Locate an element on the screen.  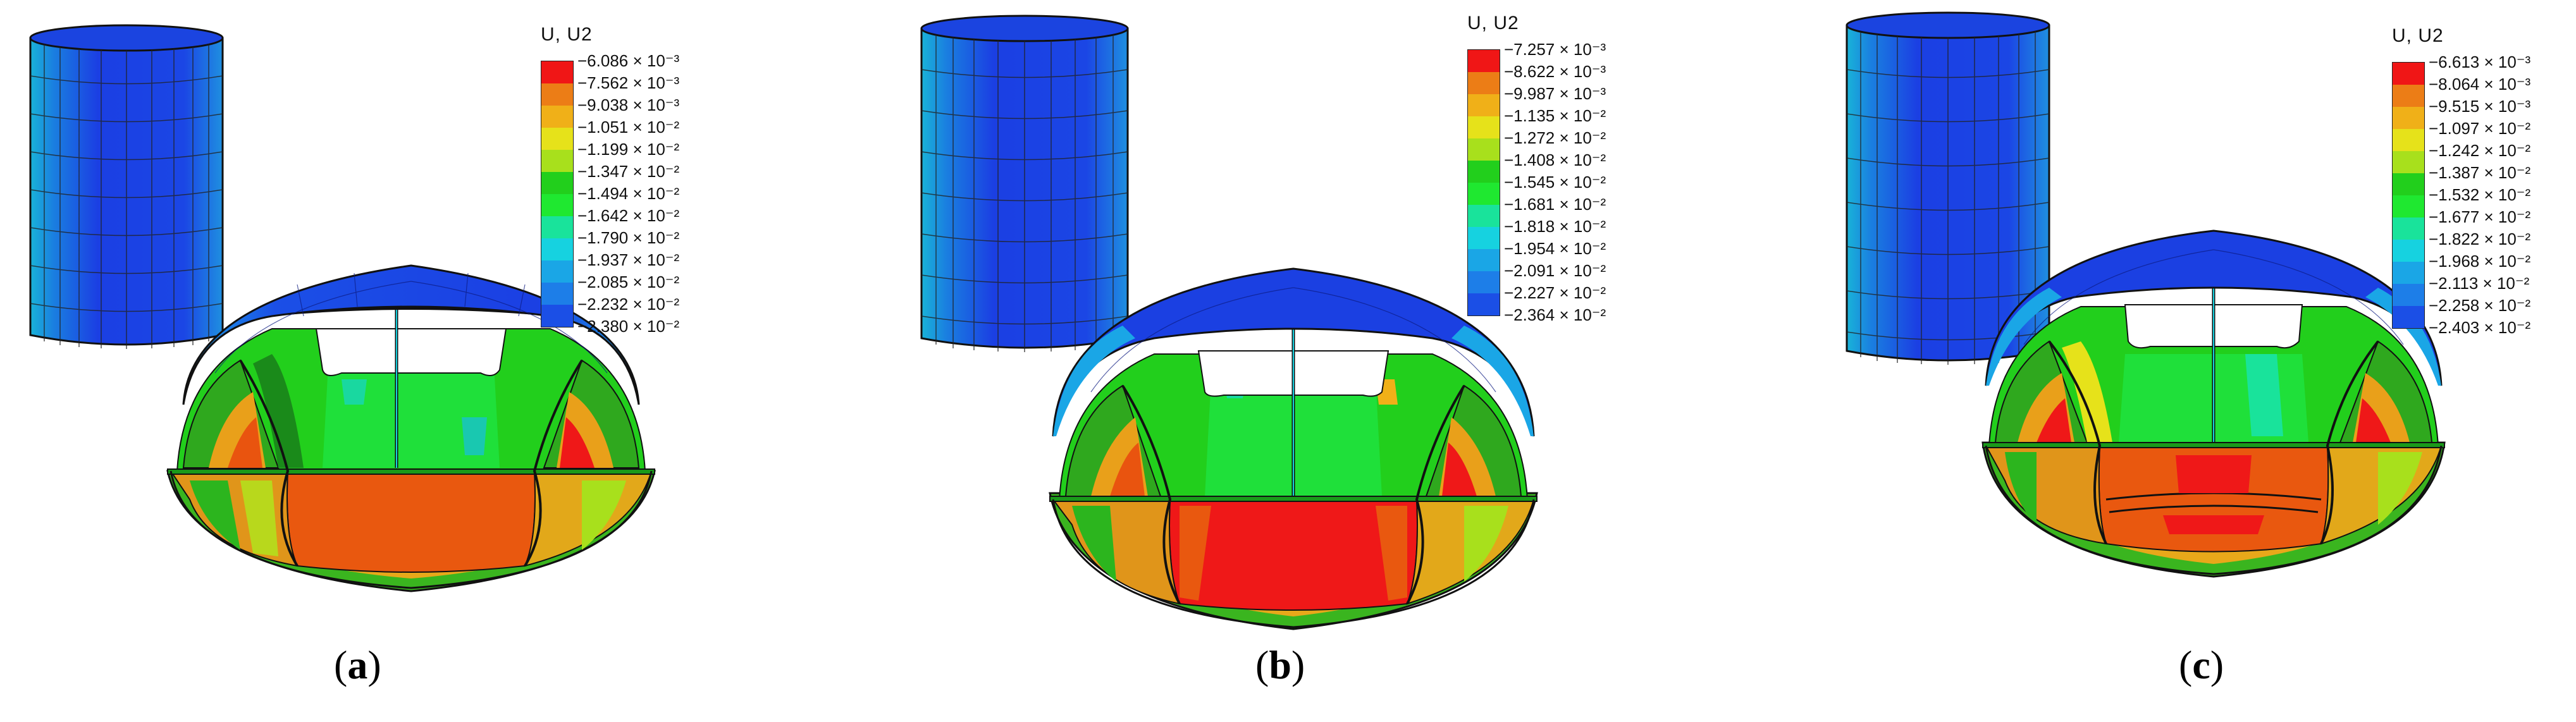
legend-tick-label: −8.064 × 10⁻³ is located at coordinates (2480, 85).